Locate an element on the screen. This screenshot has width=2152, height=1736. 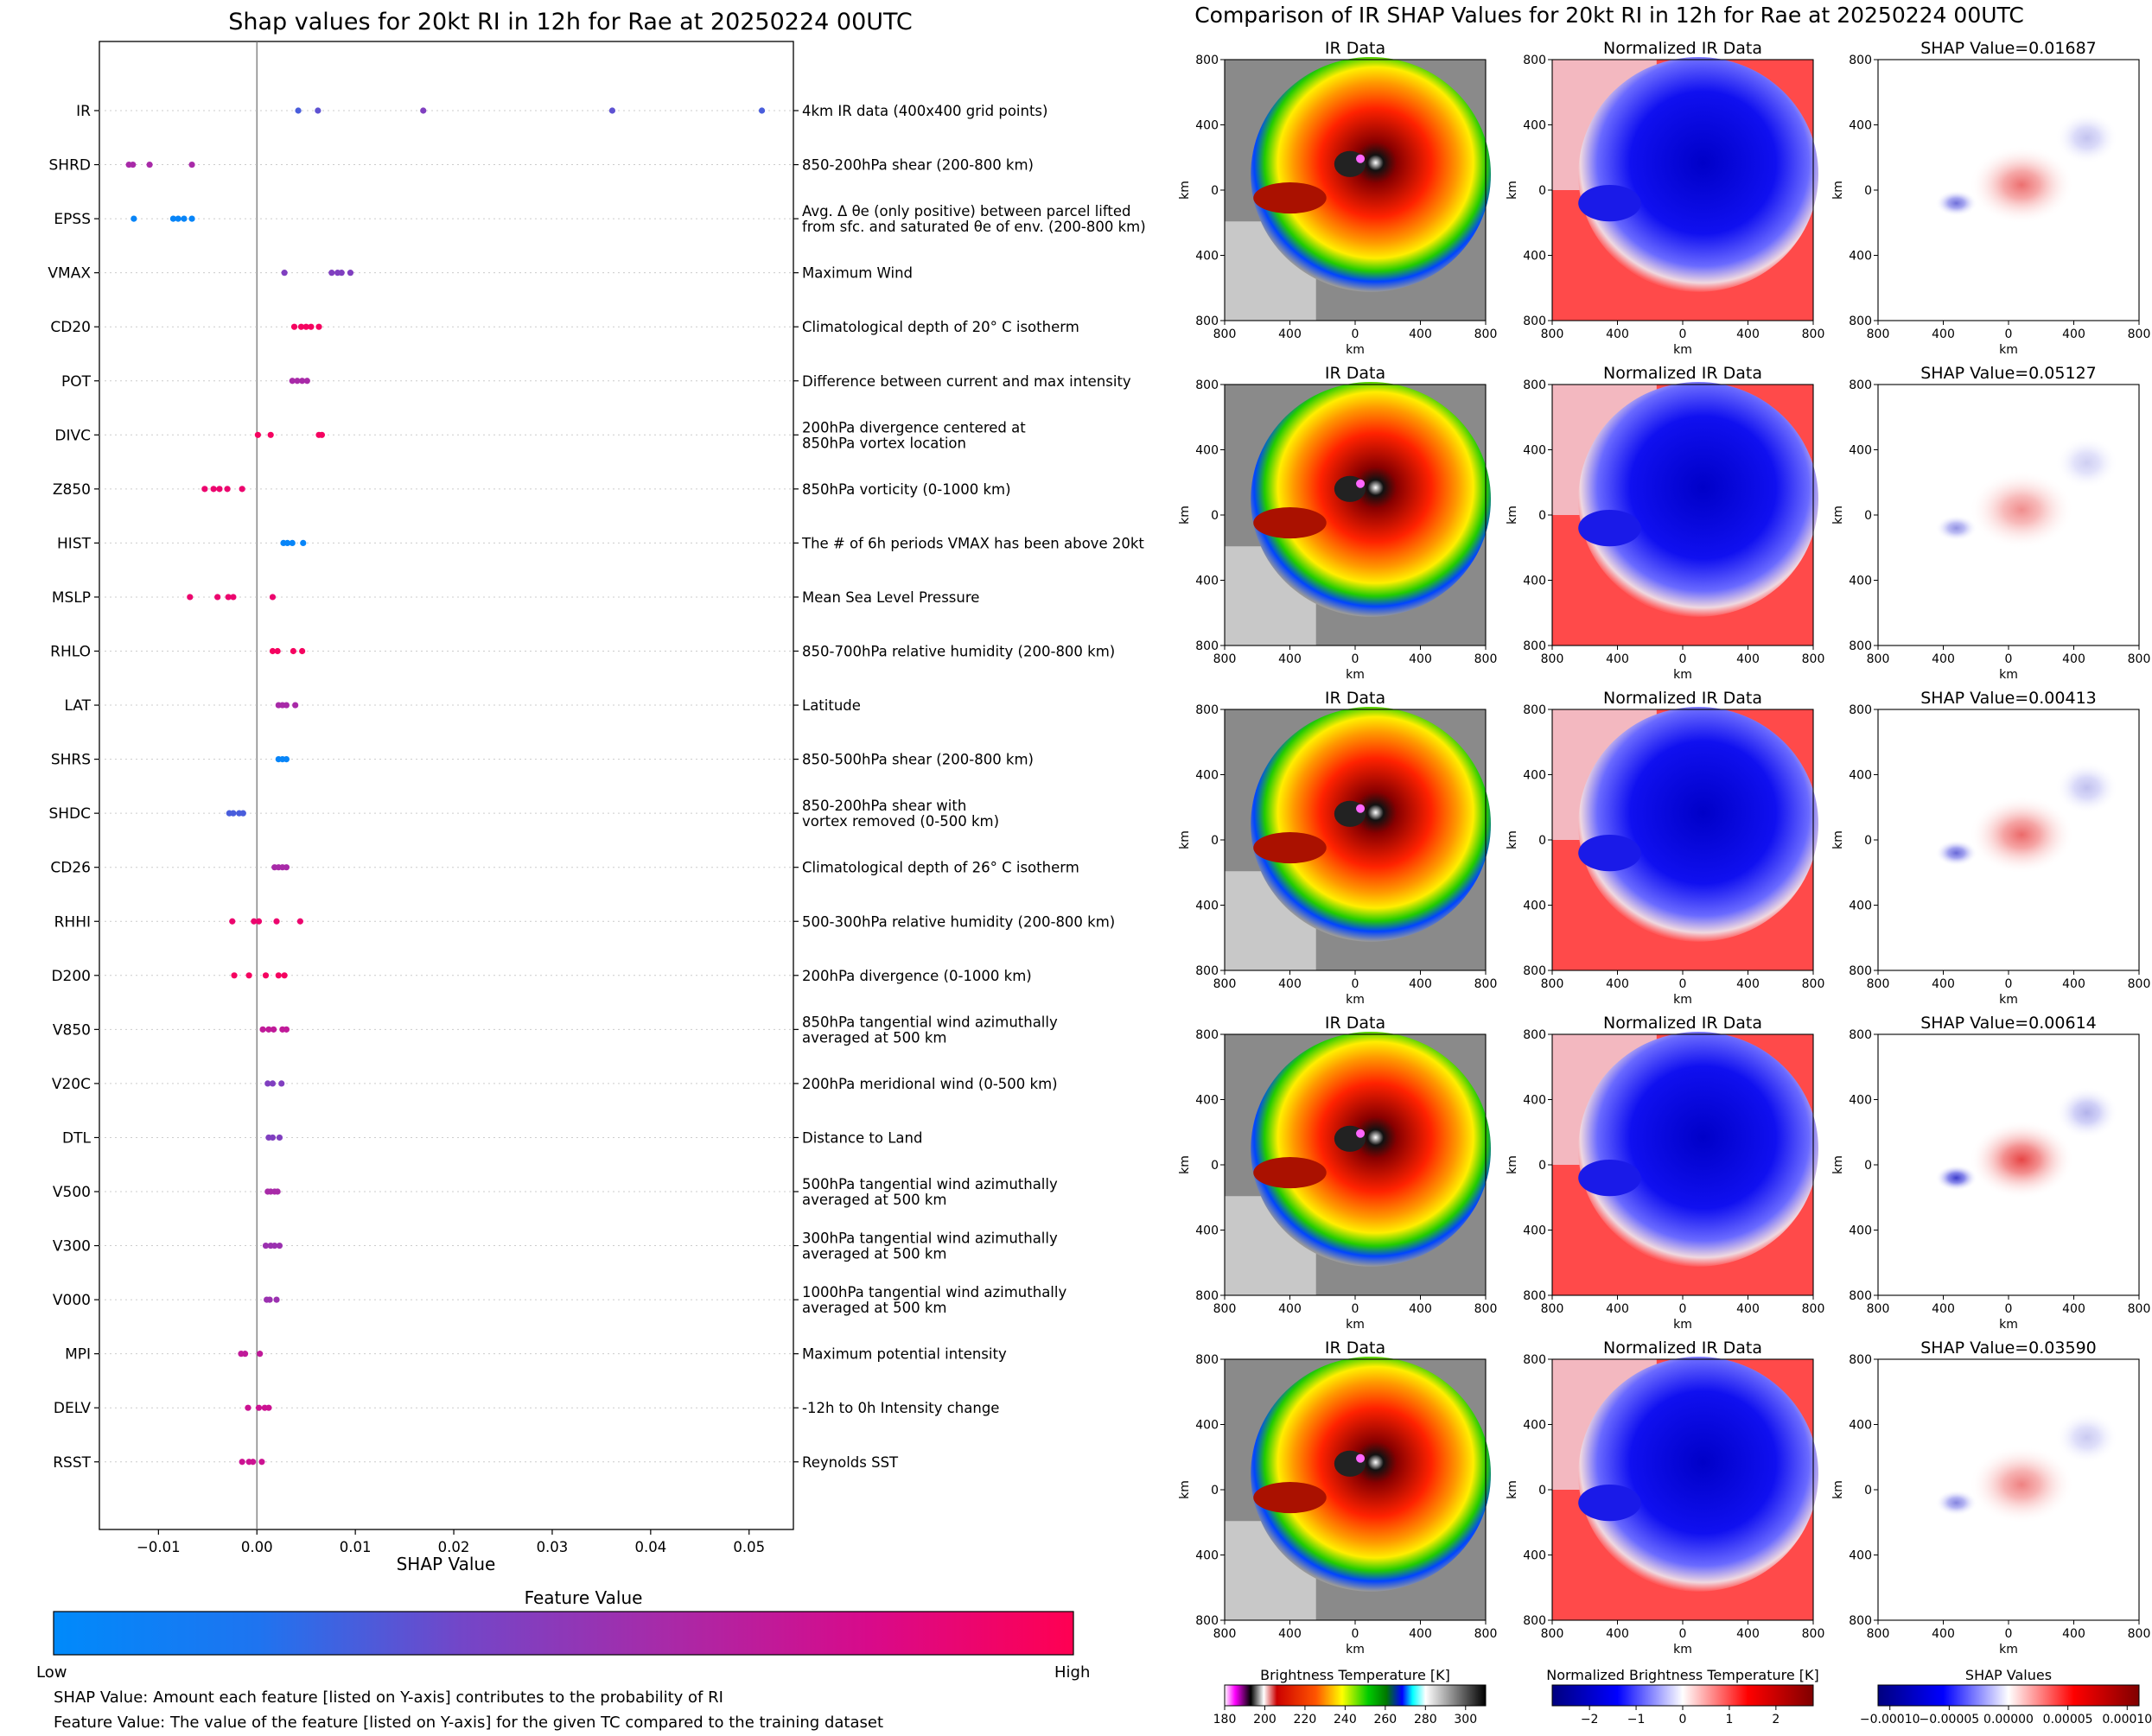
shap-point-shdc is located at coordinates (233, 813).